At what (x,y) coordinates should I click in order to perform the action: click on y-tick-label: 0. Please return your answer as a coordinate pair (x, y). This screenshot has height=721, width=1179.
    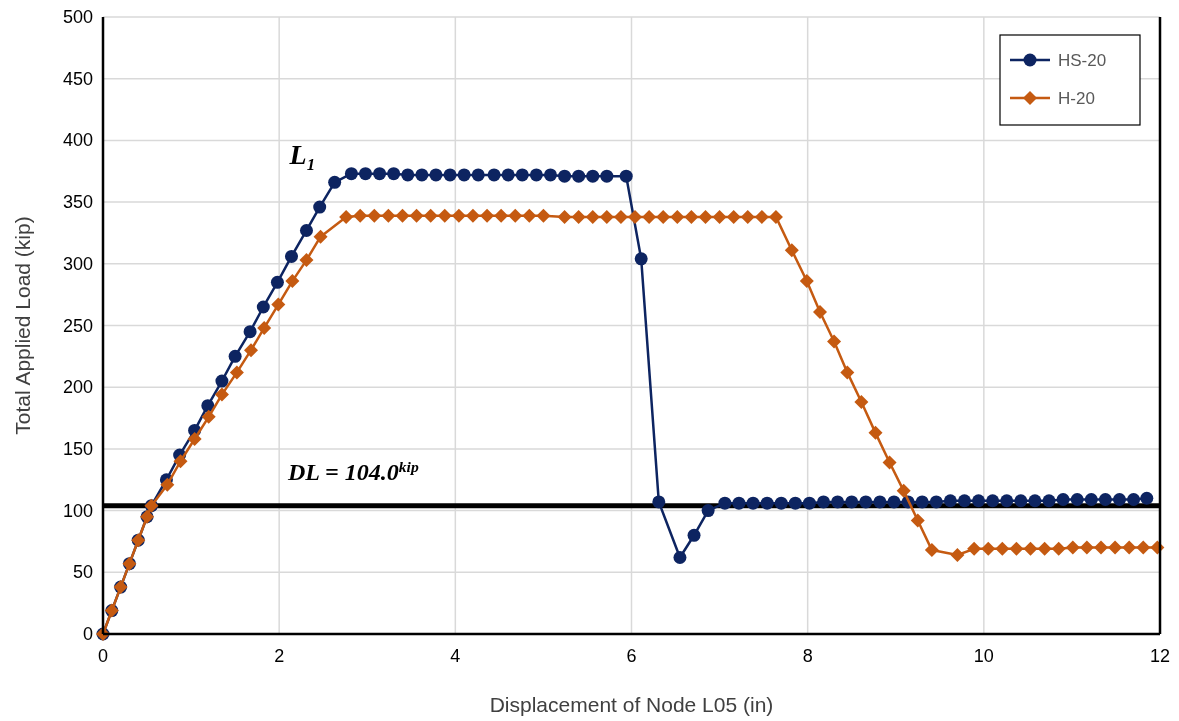
    Looking at the image, I should click on (87, 634).